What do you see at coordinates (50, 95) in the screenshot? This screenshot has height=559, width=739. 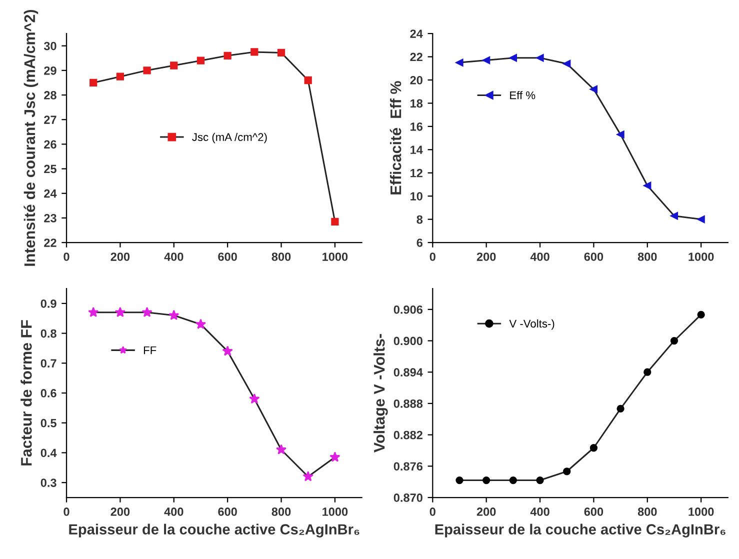 I see `y-tick-label: 28` at bounding box center [50, 95].